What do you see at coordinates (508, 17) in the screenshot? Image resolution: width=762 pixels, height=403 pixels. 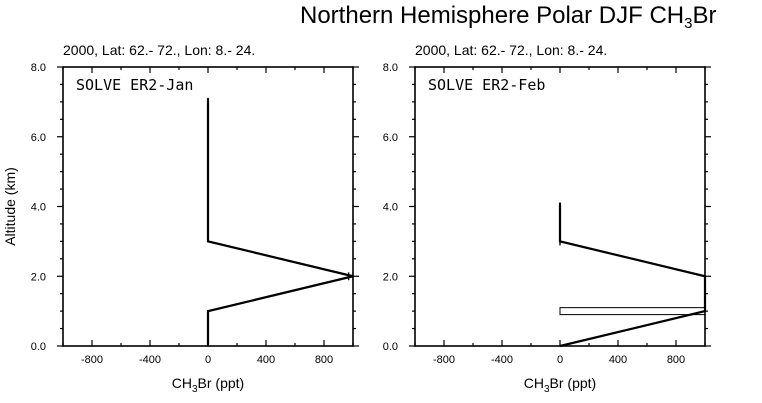 I see `main-title: Northern Hemisphere Polar DJF CH3Br` at bounding box center [508, 17].